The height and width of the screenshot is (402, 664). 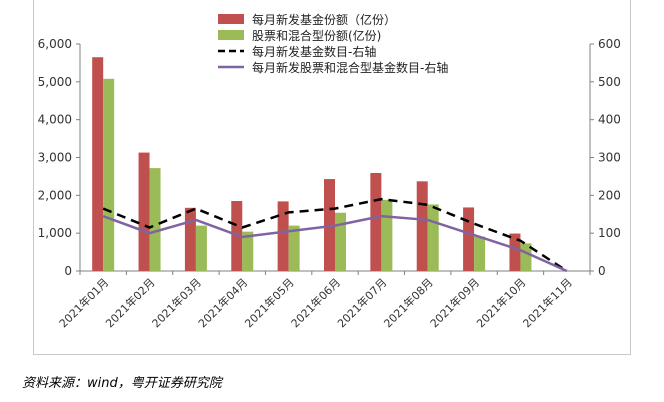 I want to click on y-right-tick-label: 600, so click(x=609, y=44).